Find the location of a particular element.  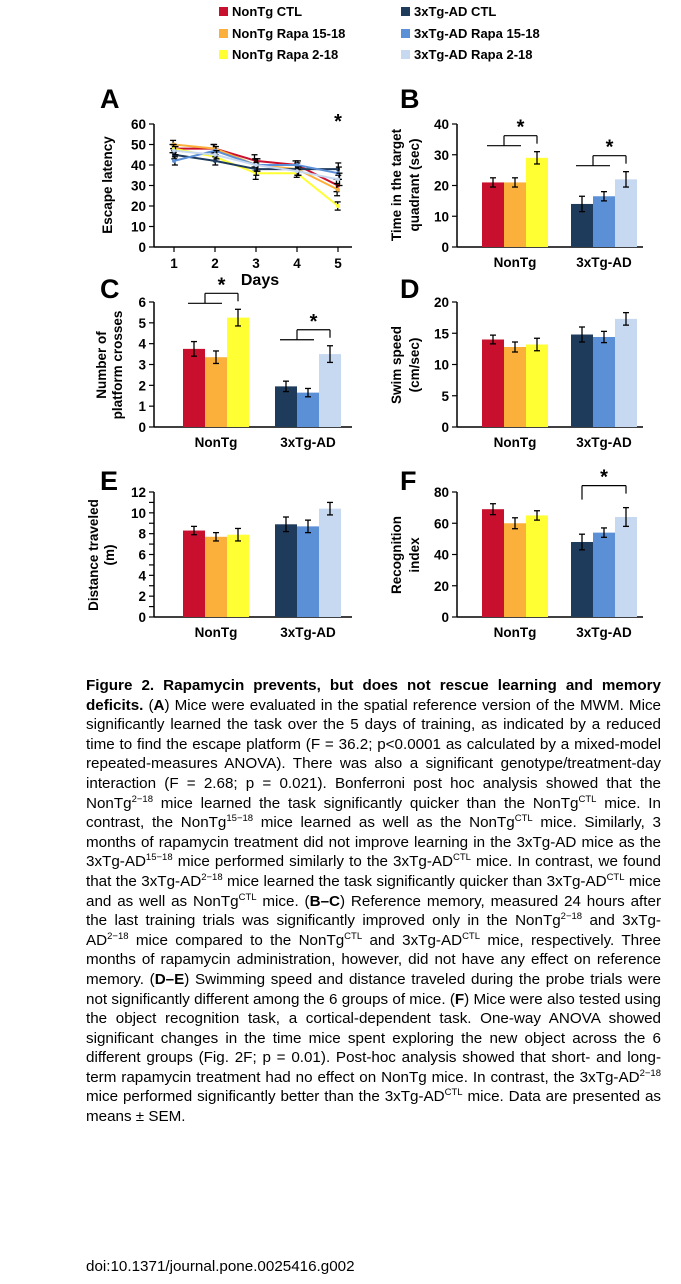

y-axis-label: index is located at coordinates (414, 555).